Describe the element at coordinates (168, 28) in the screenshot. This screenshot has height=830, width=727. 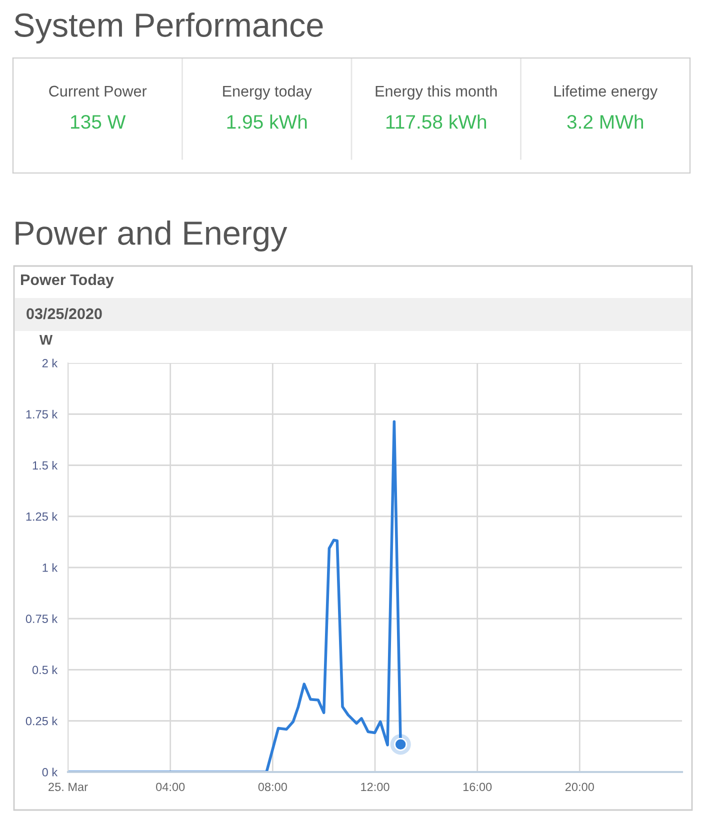
I see `text: System Performance` at that location.